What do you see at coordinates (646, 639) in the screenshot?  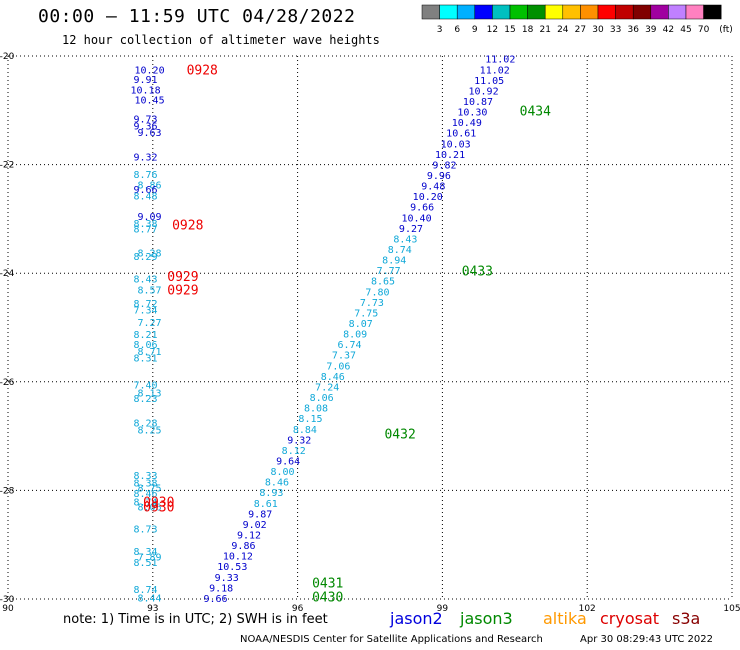 I see `generated-timestamp: Apr 30 08:29:43 UTC 2022` at bounding box center [646, 639].